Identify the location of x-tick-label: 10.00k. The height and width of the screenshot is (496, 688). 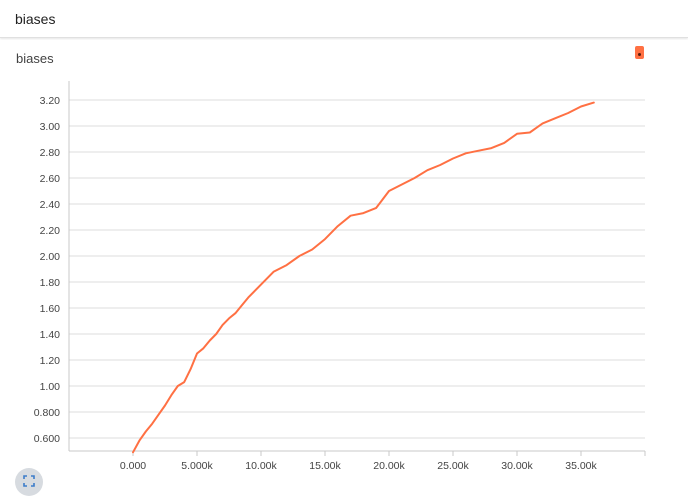
(261, 466).